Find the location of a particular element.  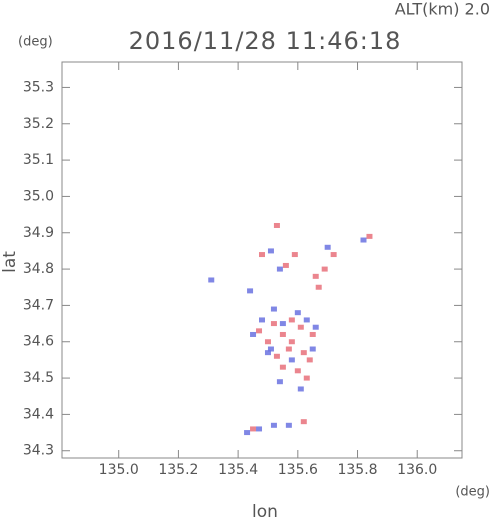

y-axis-label: lat is located at coordinates (10, 262).